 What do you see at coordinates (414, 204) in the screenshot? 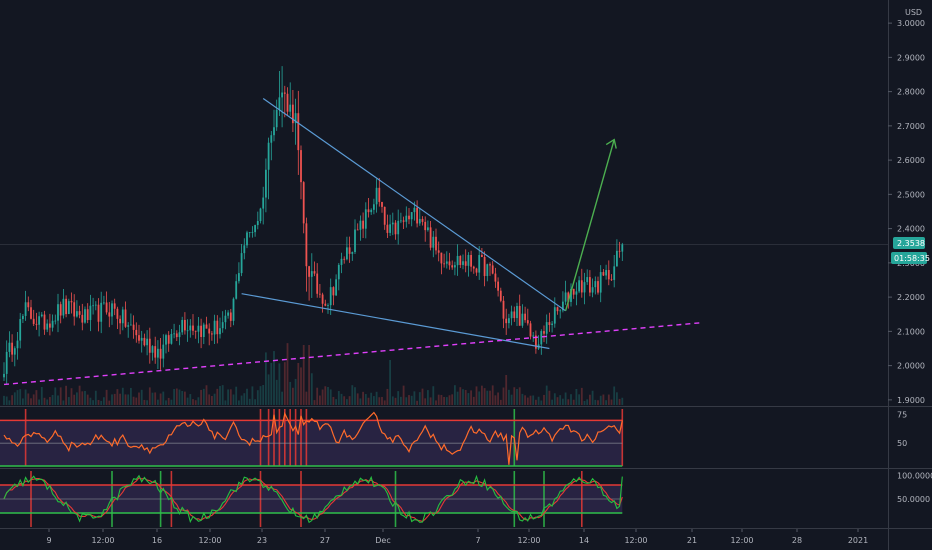
I see `upper-trendline` at bounding box center [414, 204].